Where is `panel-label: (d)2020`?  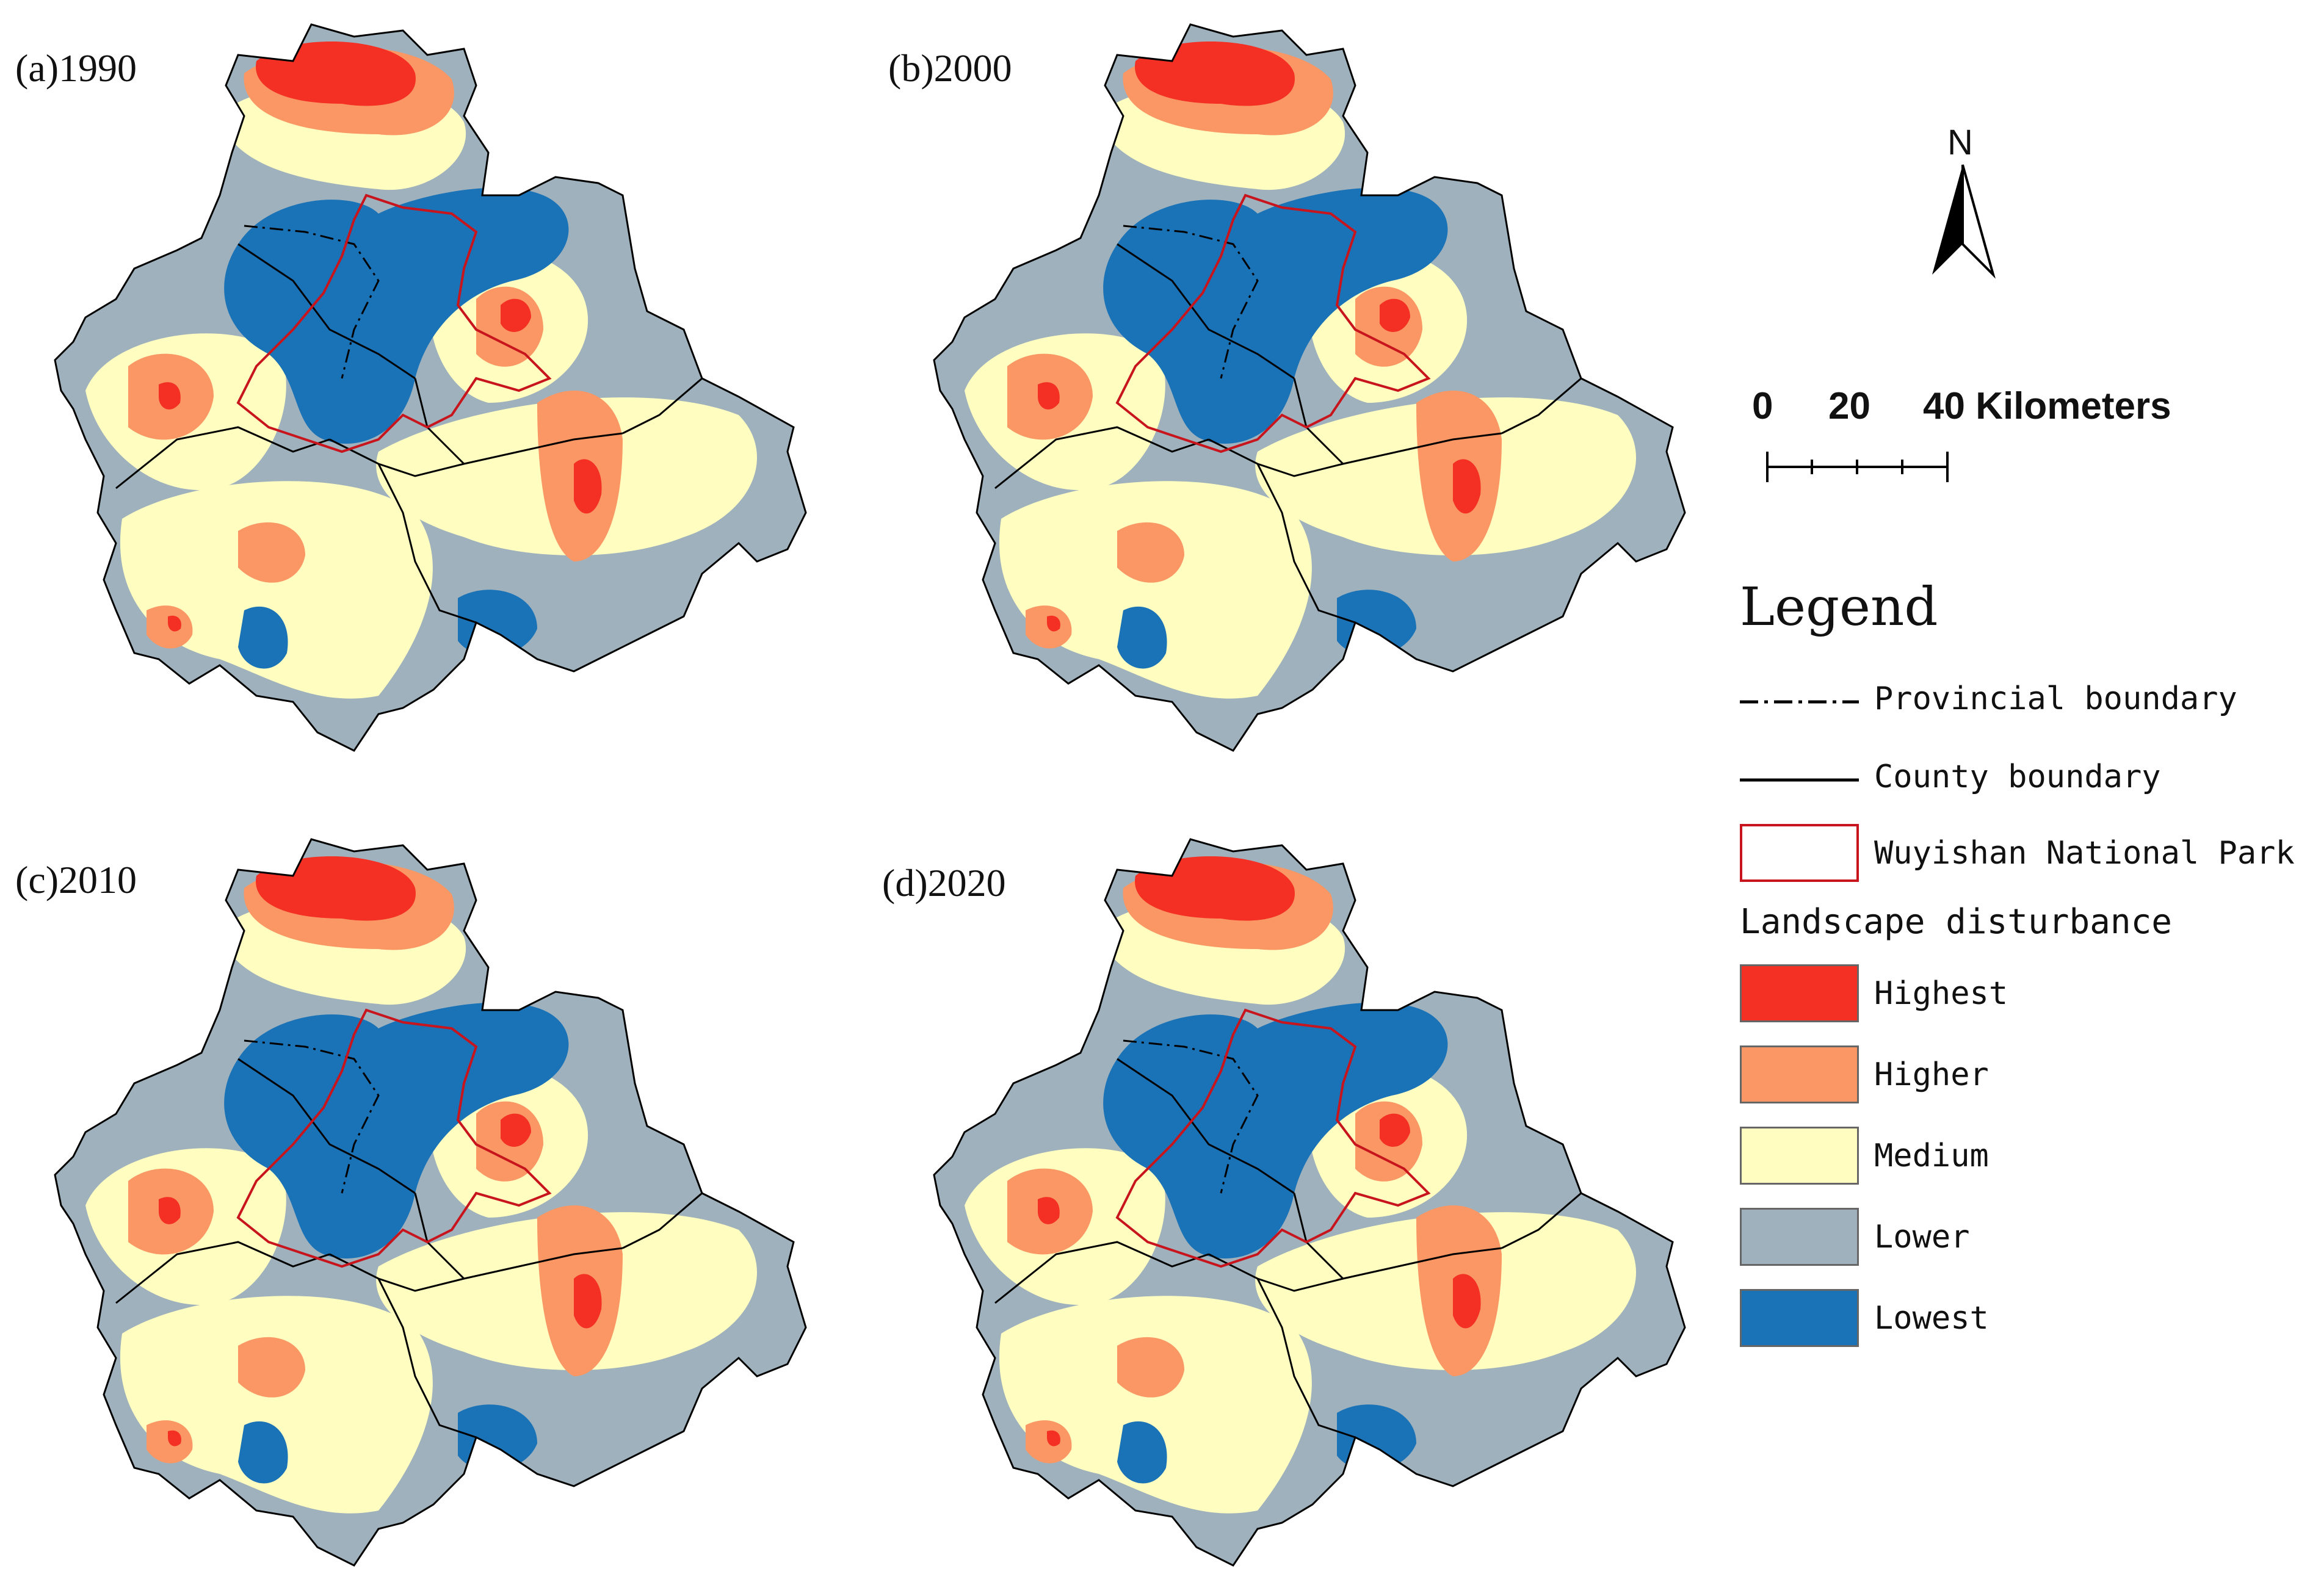
panel-label: (d)2020 is located at coordinates (944, 883).